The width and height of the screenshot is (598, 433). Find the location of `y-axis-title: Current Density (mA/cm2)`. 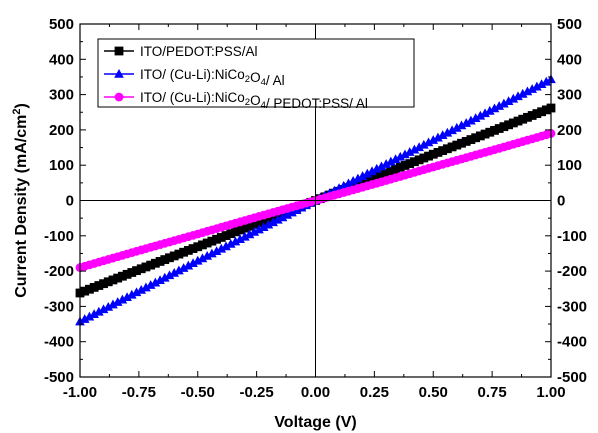

y-axis-title: Current Density (mA/cm2) is located at coordinates (20, 200).